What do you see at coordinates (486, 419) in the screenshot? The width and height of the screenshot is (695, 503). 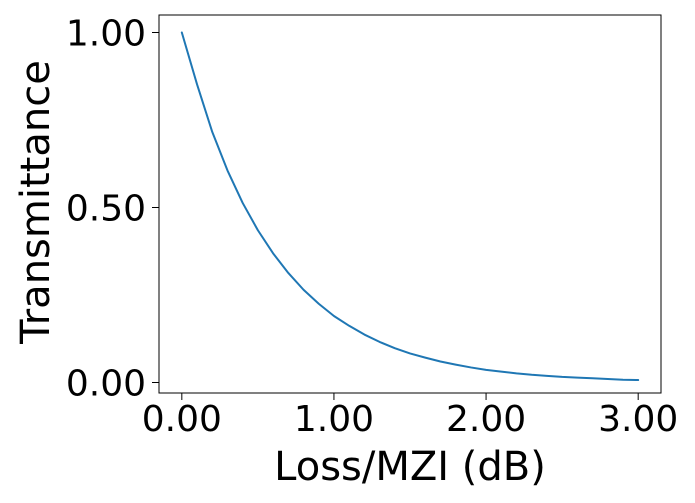 I see `x-tick-label: 2.00` at bounding box center [486, 419].